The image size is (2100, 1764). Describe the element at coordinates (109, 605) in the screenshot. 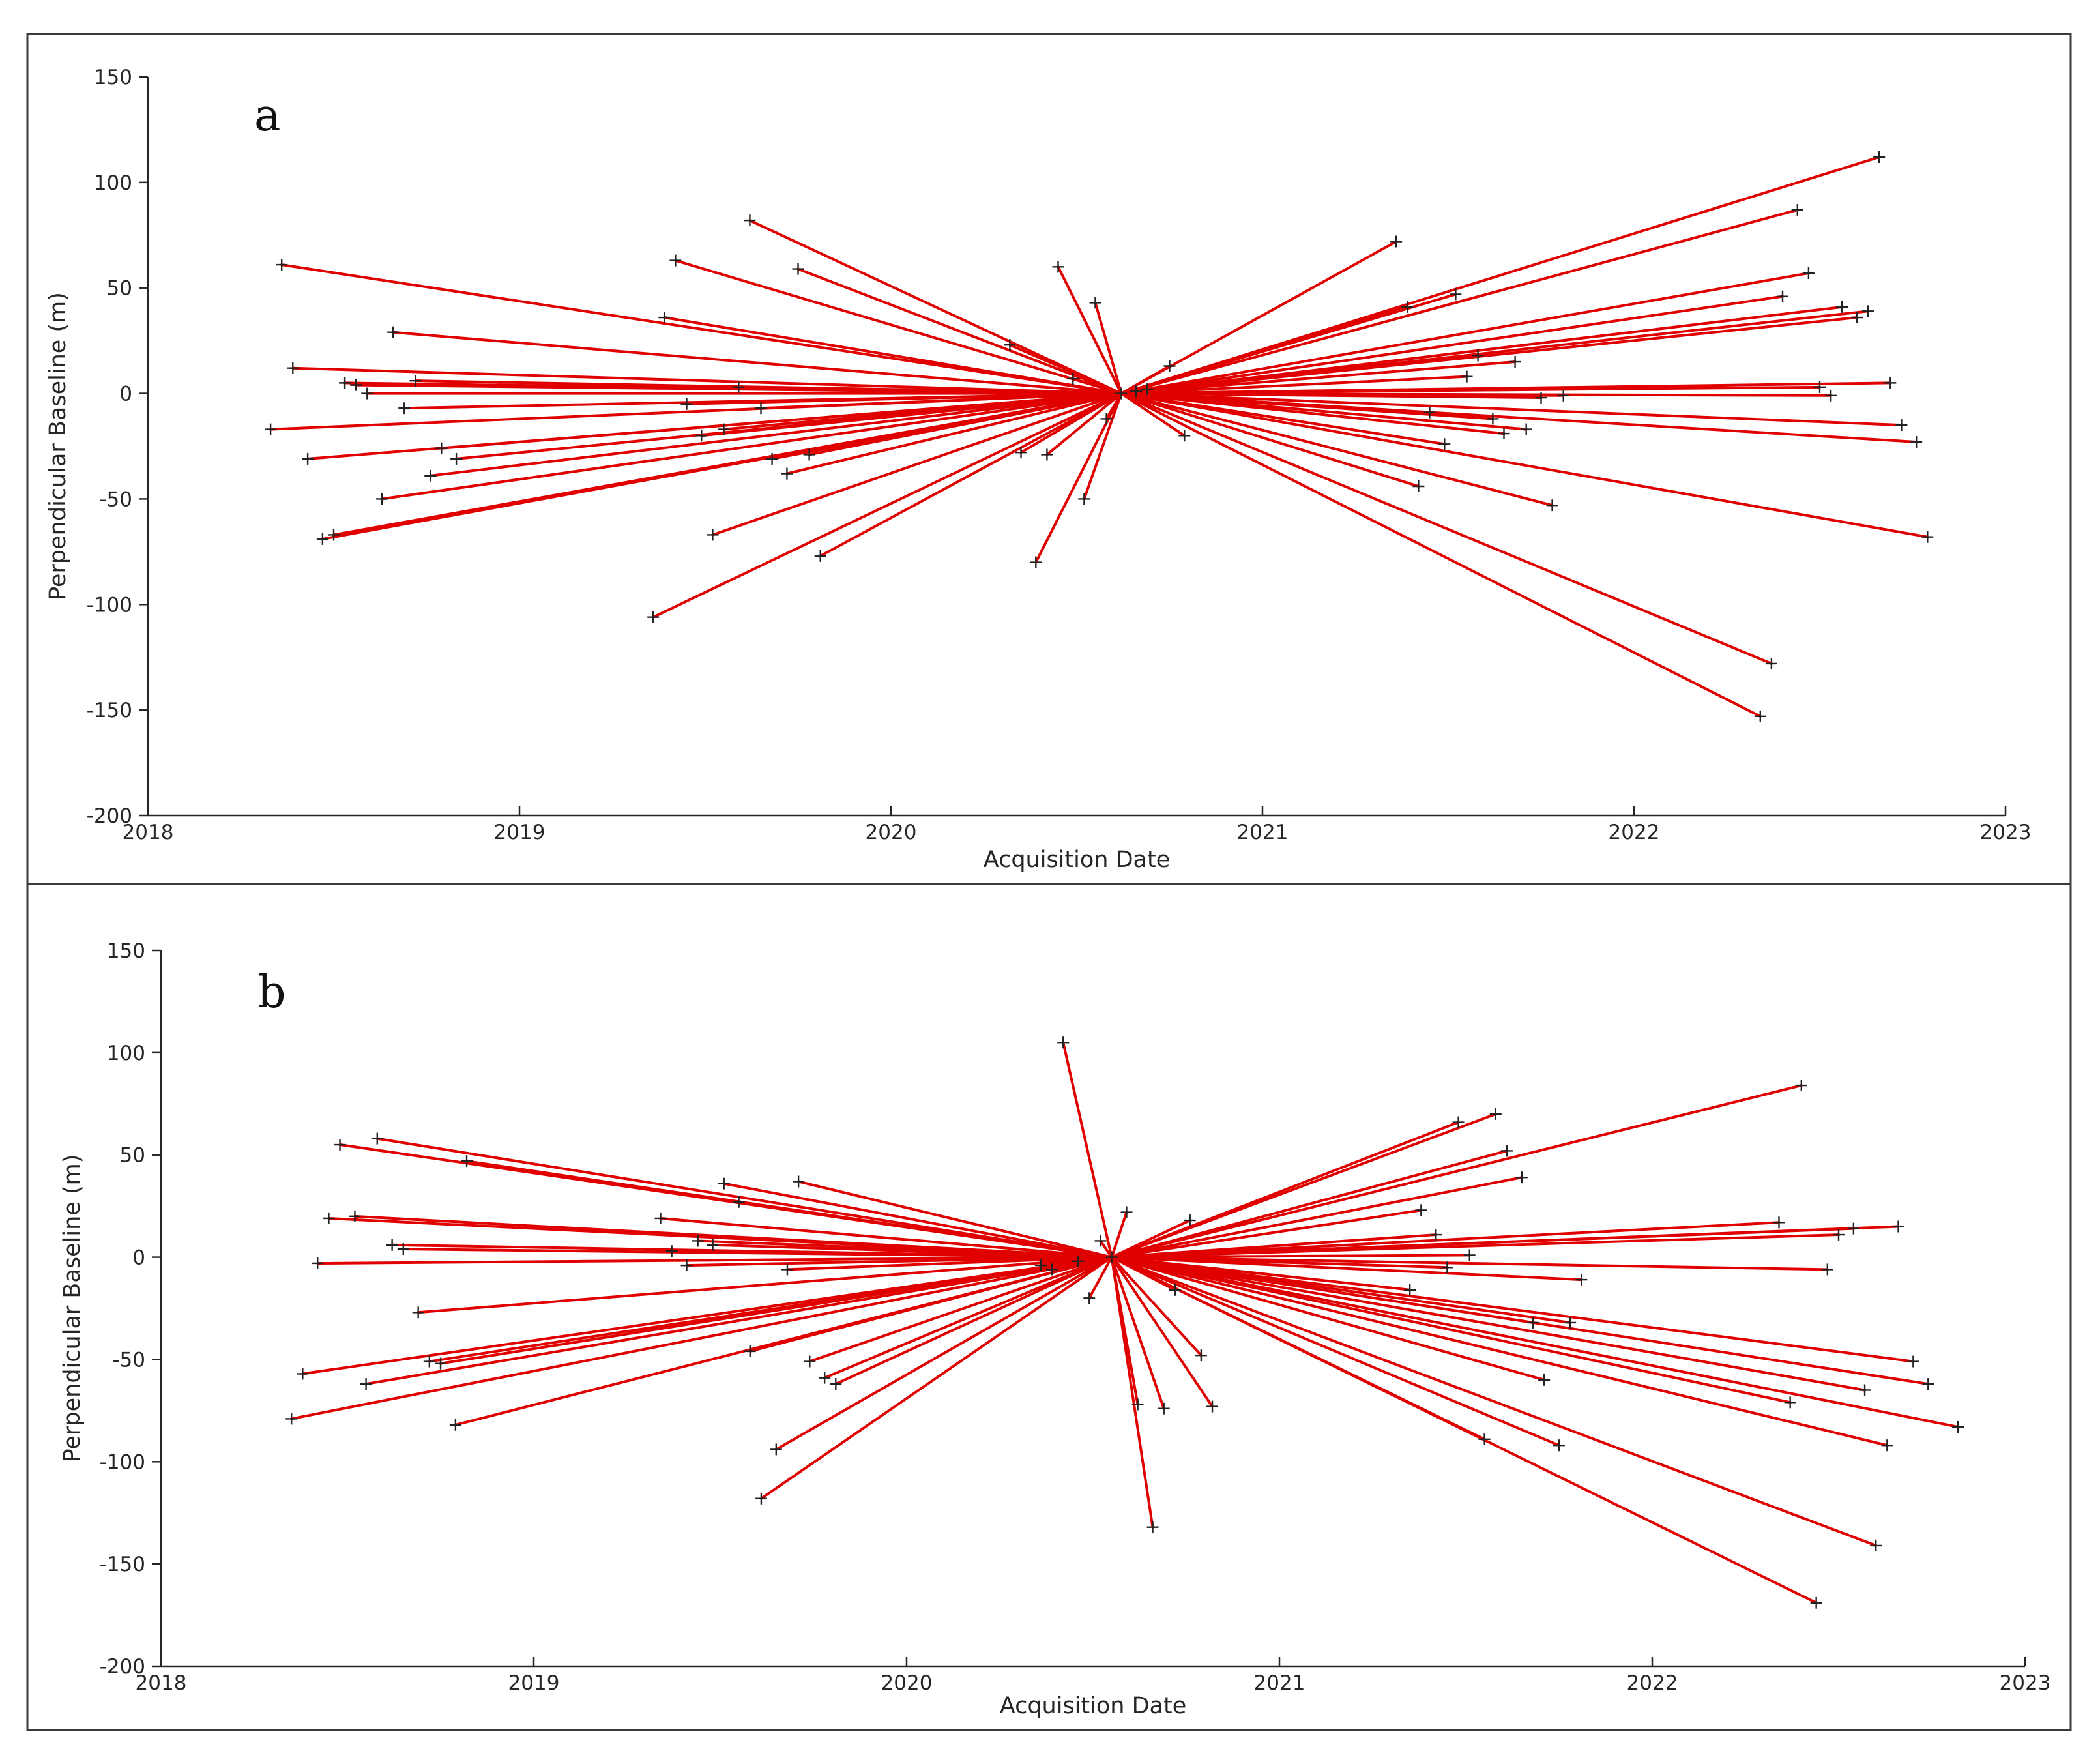

I see `y-tick-label: -100` at that location.